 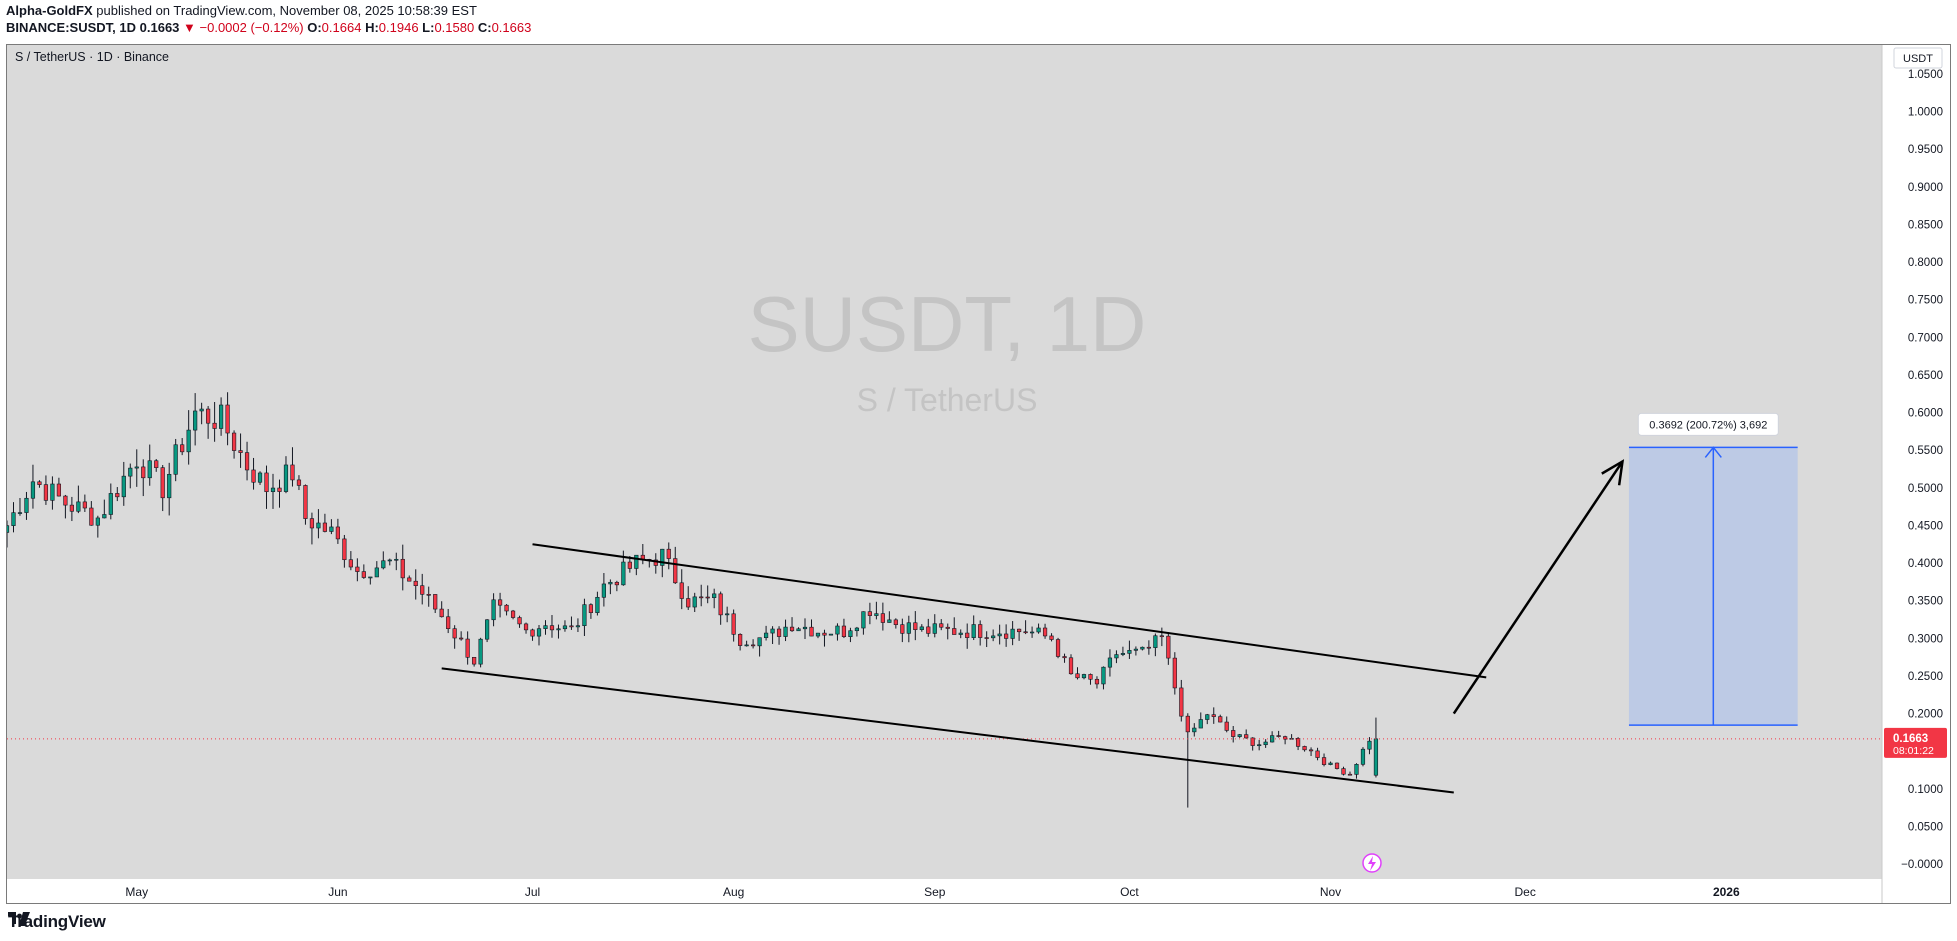 I want to click on publisher-name: Alpha-GoldFX, so click(x=49, y=10).